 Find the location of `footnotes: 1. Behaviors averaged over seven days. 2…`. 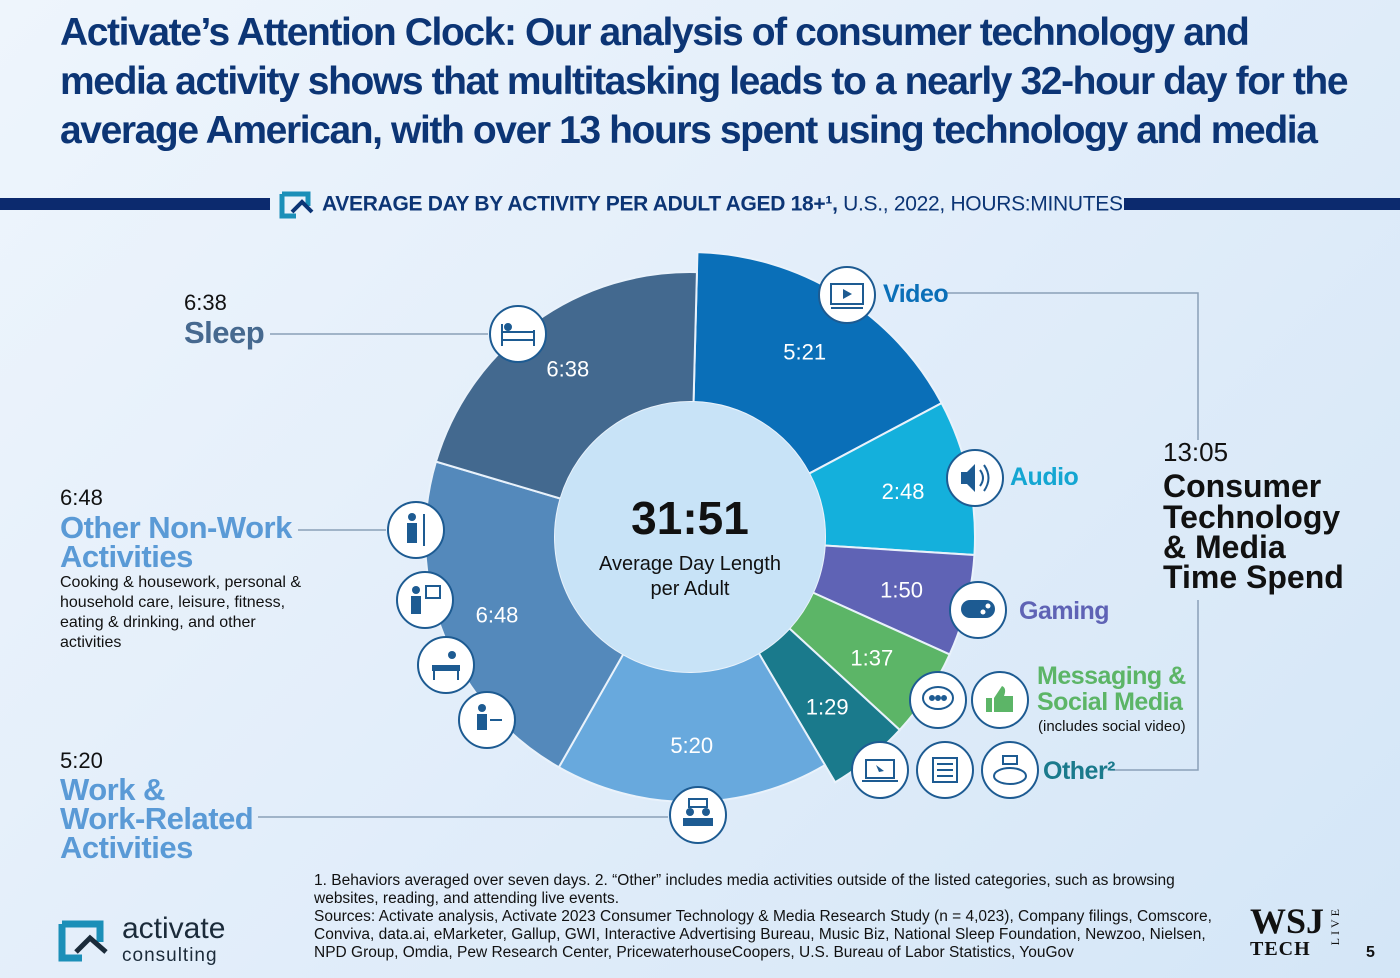

footnotes: 1. Behaviors averaged over seven days. 2… is located at coordinates (764, 917).